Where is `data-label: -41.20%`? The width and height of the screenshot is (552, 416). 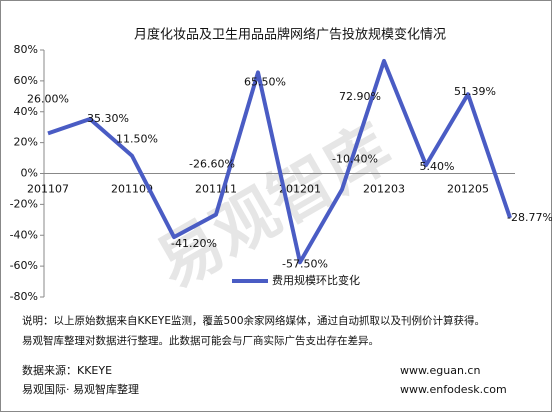 data-label: -41.20% is located at coordinates (194, 243).